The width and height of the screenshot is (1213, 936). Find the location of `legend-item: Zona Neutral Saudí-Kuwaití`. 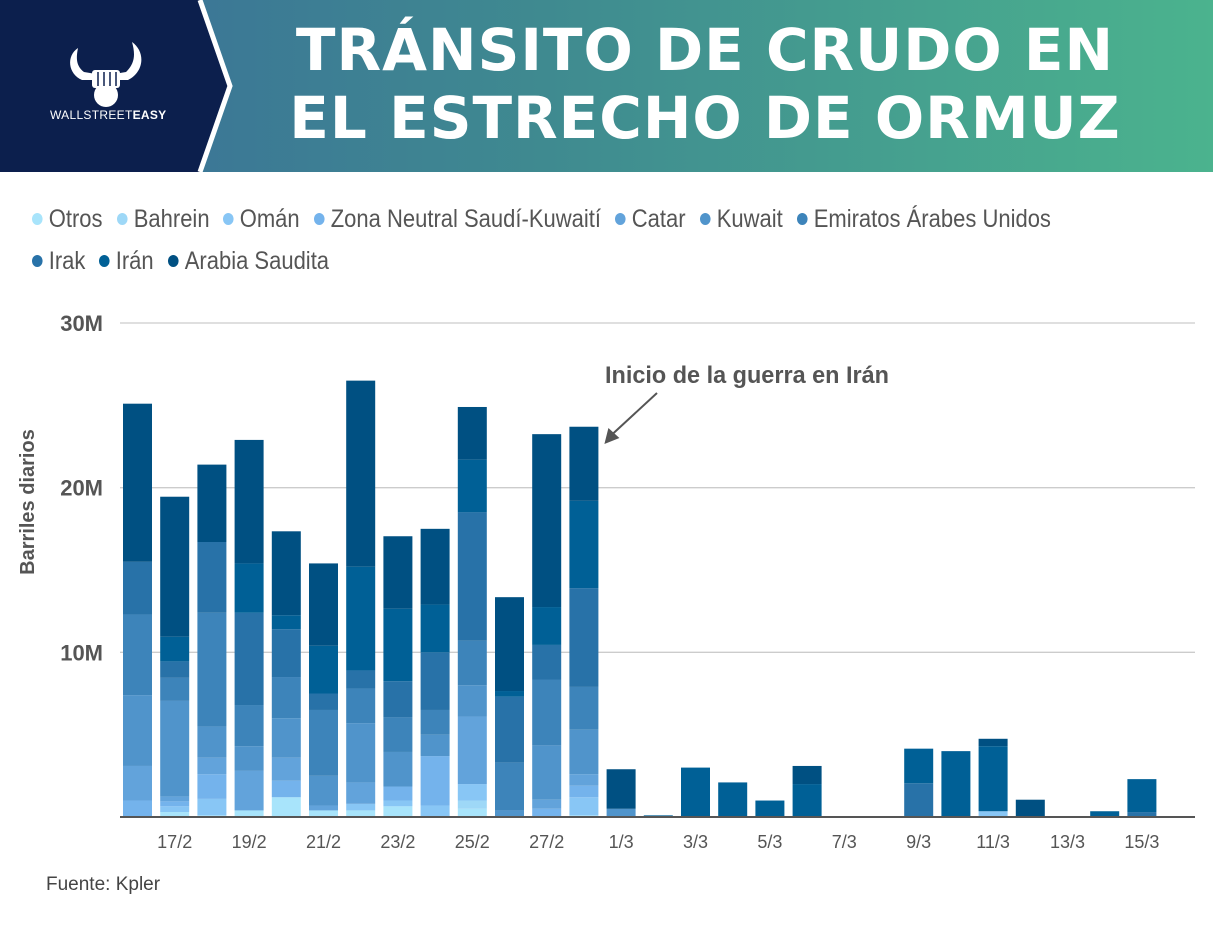

legend-item: Zona Neutral Saudí-Kuwaití is located at coordinates (457, 219).